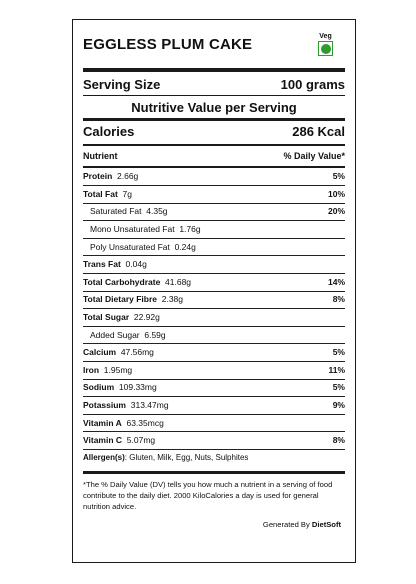 The height and width of the screenshot is (584, 416). I want to click on nutrient-amount: 109.33mg, so click(137, 387).